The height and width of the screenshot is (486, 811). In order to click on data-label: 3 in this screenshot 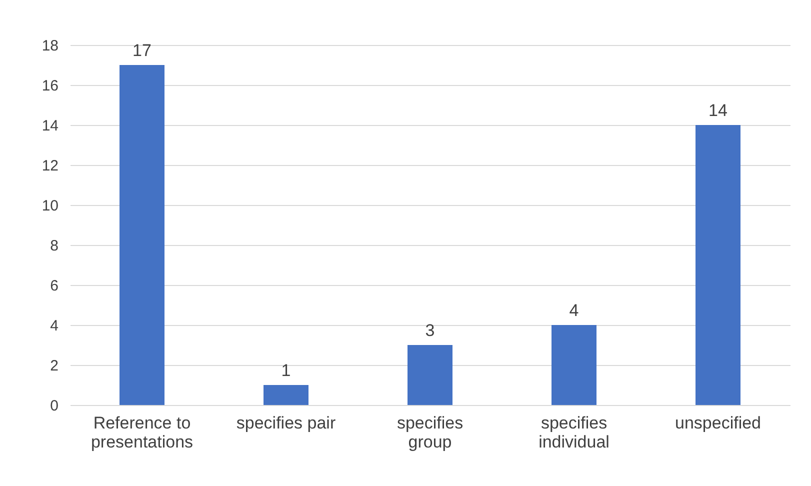, I will do `click(430, 330)`.